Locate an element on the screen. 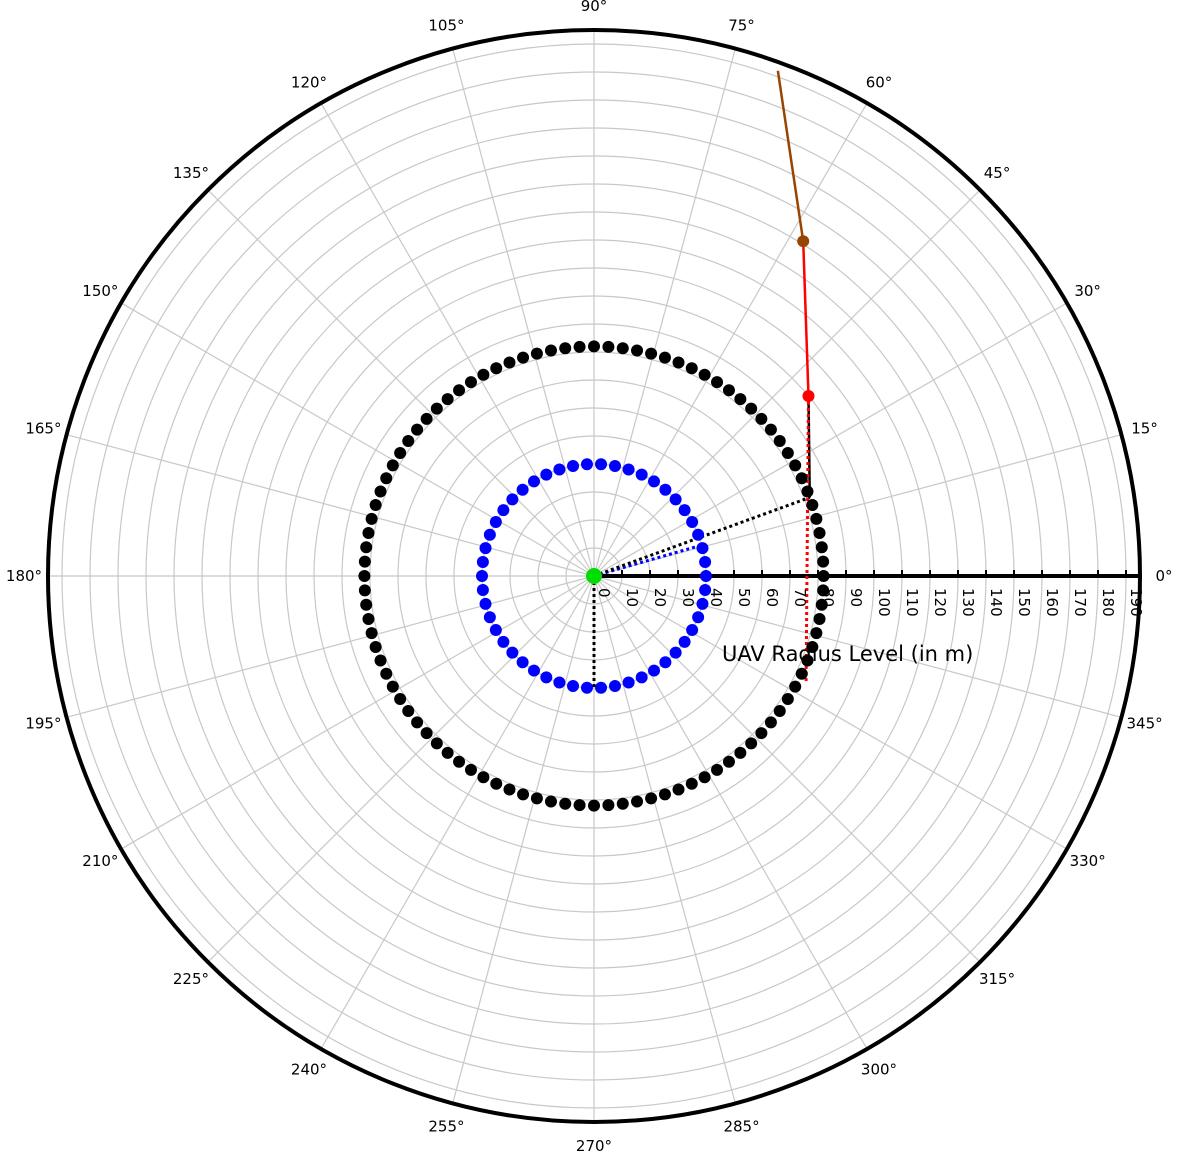 Image resolution: width=1178 pixels, height=1157 pixels. radius-tick-label: 40 is located at coordinates (716, 597).